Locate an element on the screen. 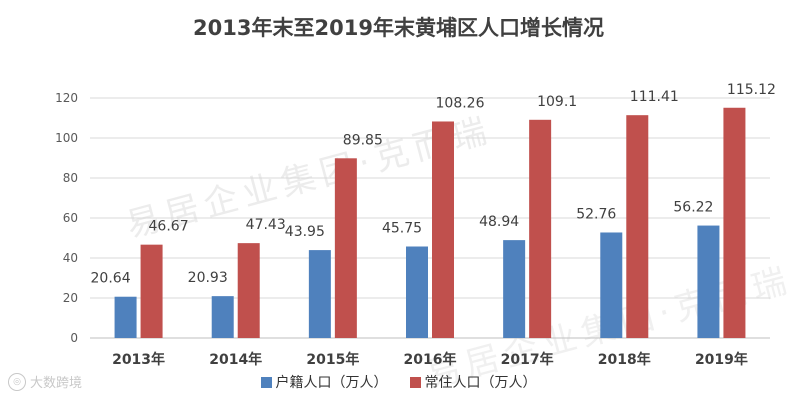 The height and width of the screenshot is (402, 797). y-tick-label: 120 is located at coordinates (66, 98).